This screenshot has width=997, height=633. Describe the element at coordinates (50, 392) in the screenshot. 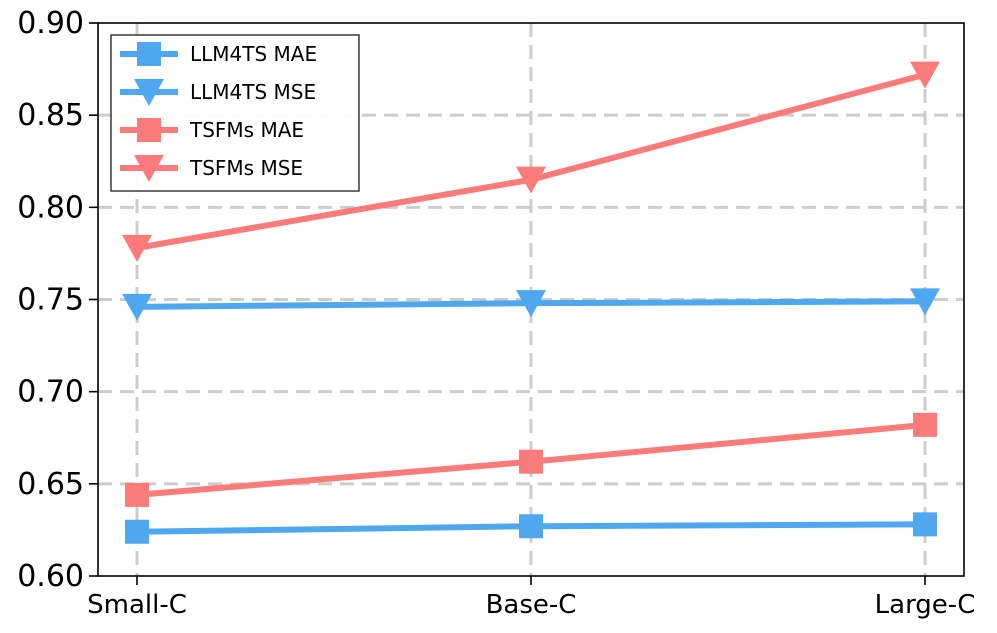

I see `y-tick-label: 0.70` at that location.